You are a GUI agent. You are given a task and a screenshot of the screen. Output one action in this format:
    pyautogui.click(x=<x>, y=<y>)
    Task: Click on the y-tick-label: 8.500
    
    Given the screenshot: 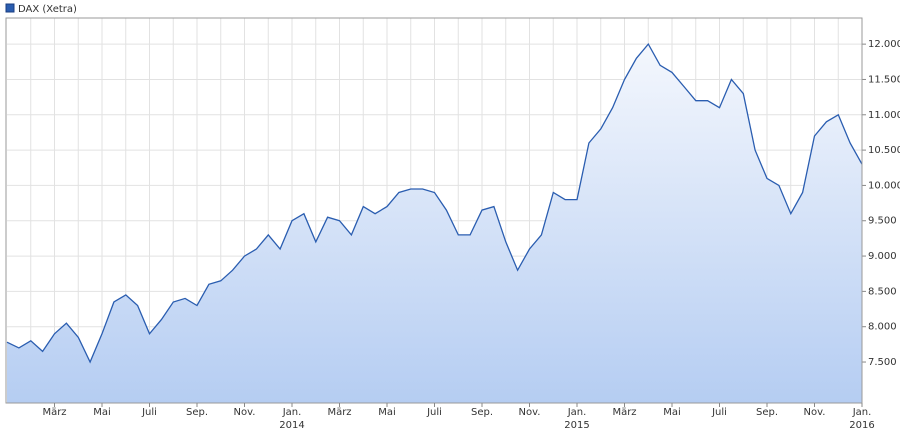 What is the action you would take?
    pyautogui.click(x=882, y=291)
    